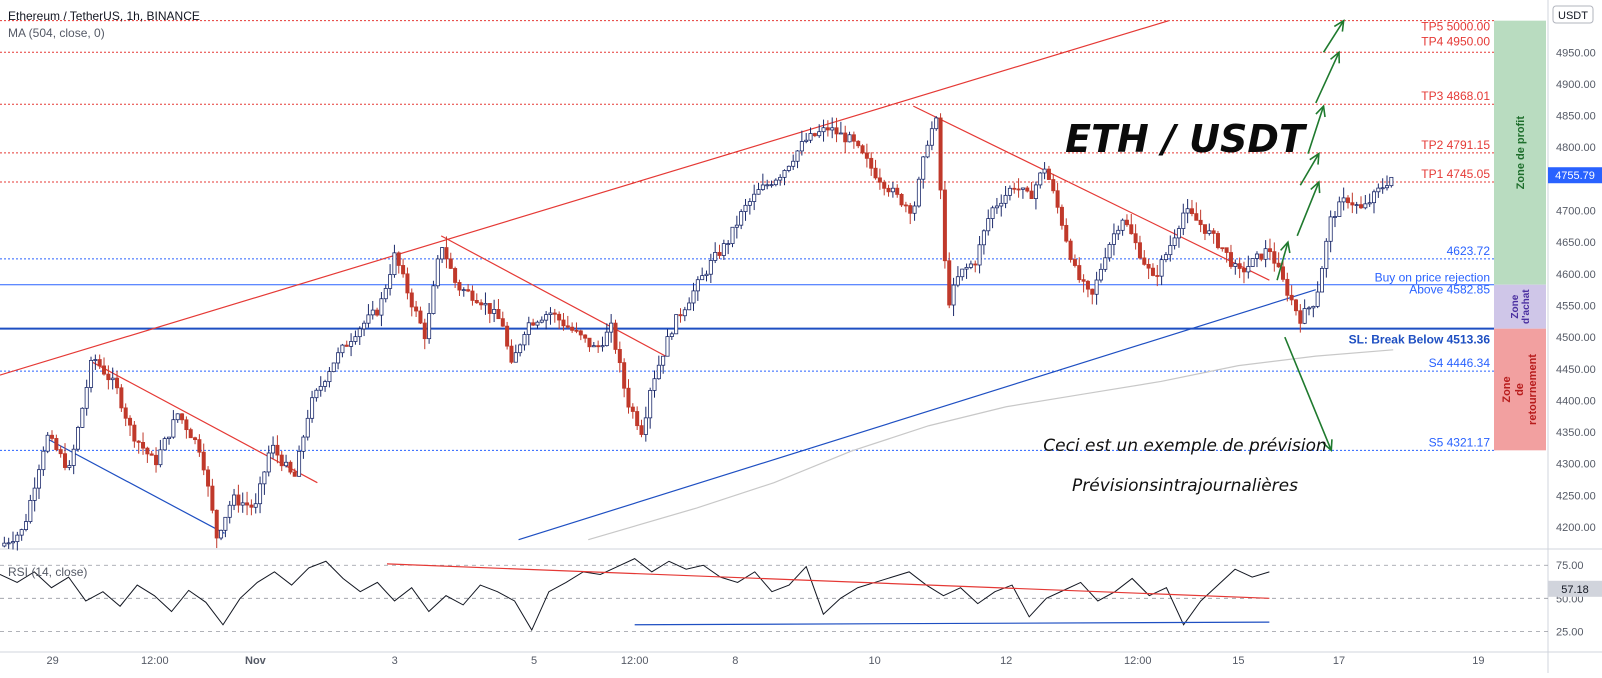 The image size is (1602, 678). What do you see at coordinates (1339, 661) in the screenshot?
I see `time-tick-11: 17` at bounding box center [1339, 661].